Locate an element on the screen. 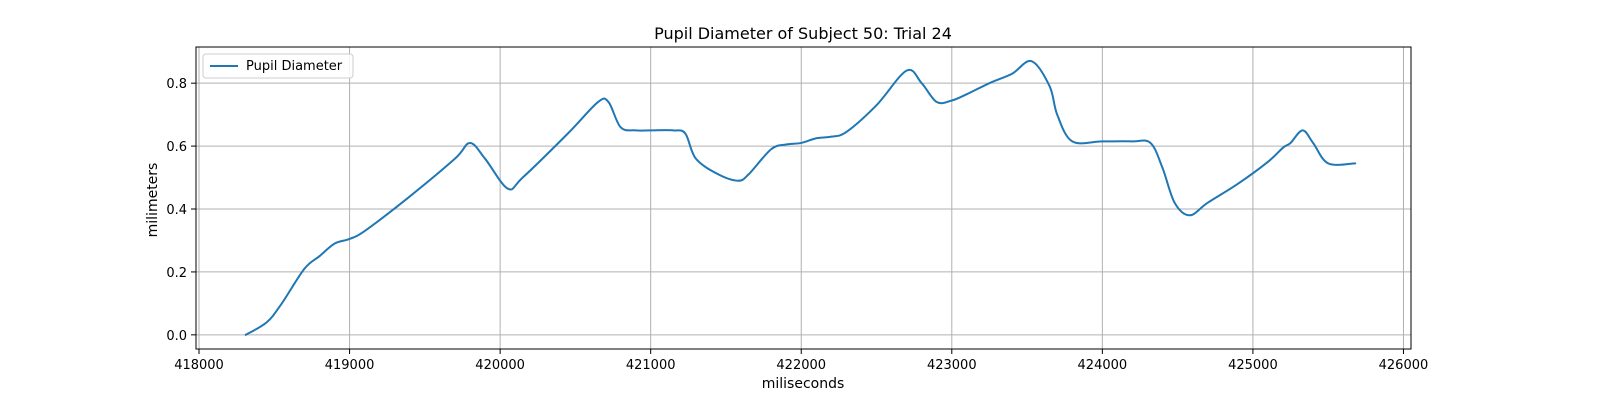 The width and height of the screenshot is (1600, 404). x-axis-label: miliseconds is located at coordinates (803, 384).